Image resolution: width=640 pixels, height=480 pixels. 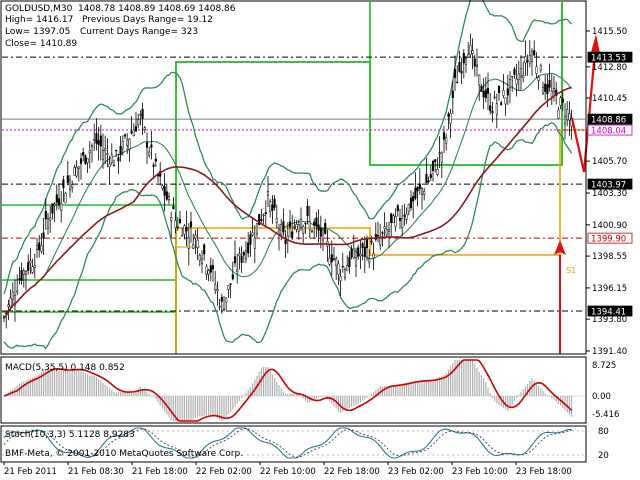 I want to click on current-days-range: Current Days Range= 323, so click(x=139, y=32).